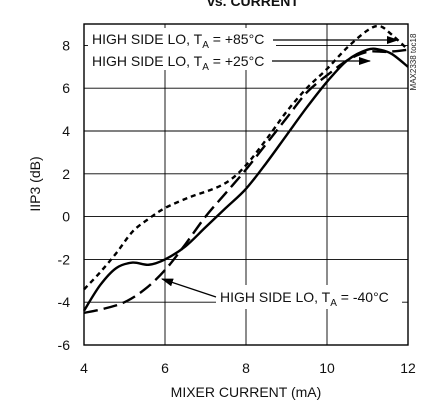  Describe the element at coordinates (64, 345) in the screenshot. I see `y-tick-label: -6` at that location.